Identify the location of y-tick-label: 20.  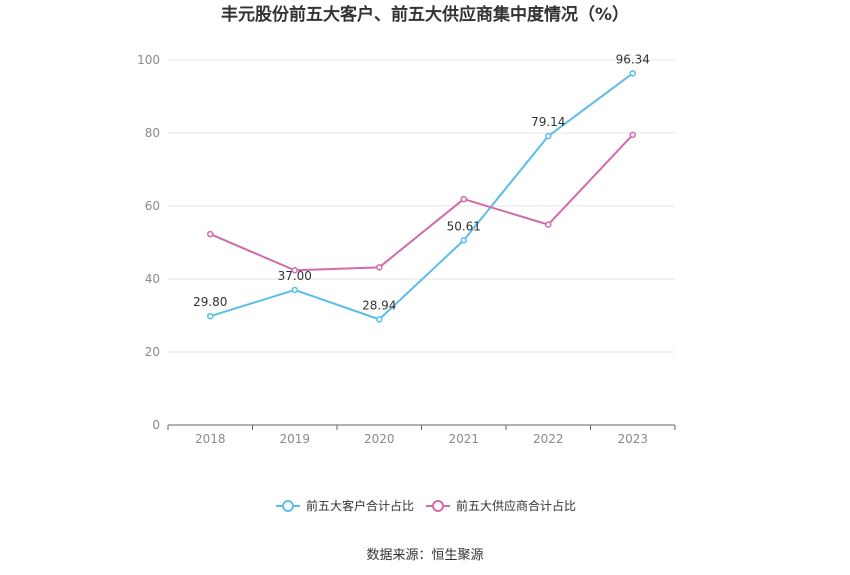
(152, 352).